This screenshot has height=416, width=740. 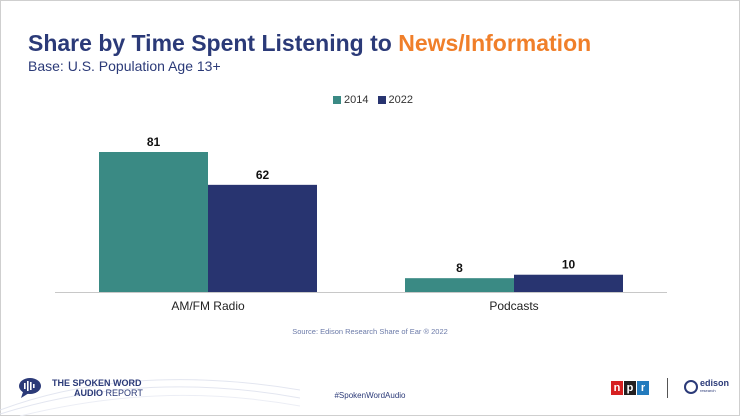 I want to click on decorative-swoosh, so click(x=150, y=397).